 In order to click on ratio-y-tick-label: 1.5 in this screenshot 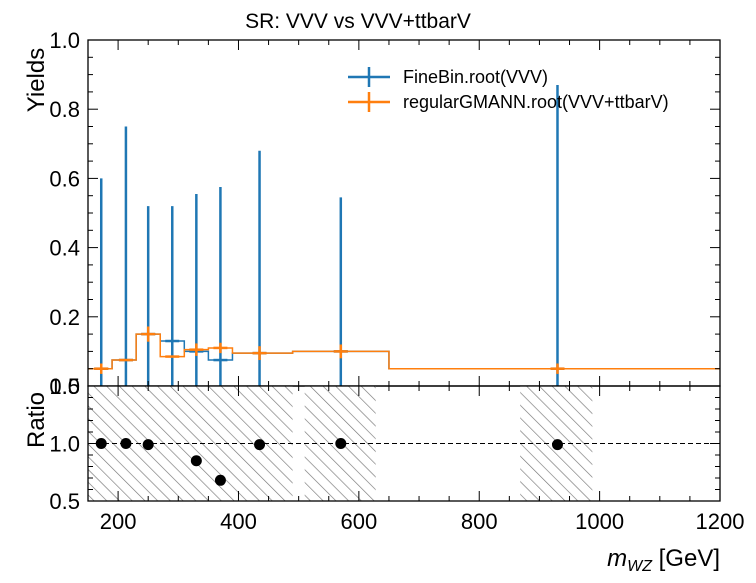, I will do `click(64, 386)`.